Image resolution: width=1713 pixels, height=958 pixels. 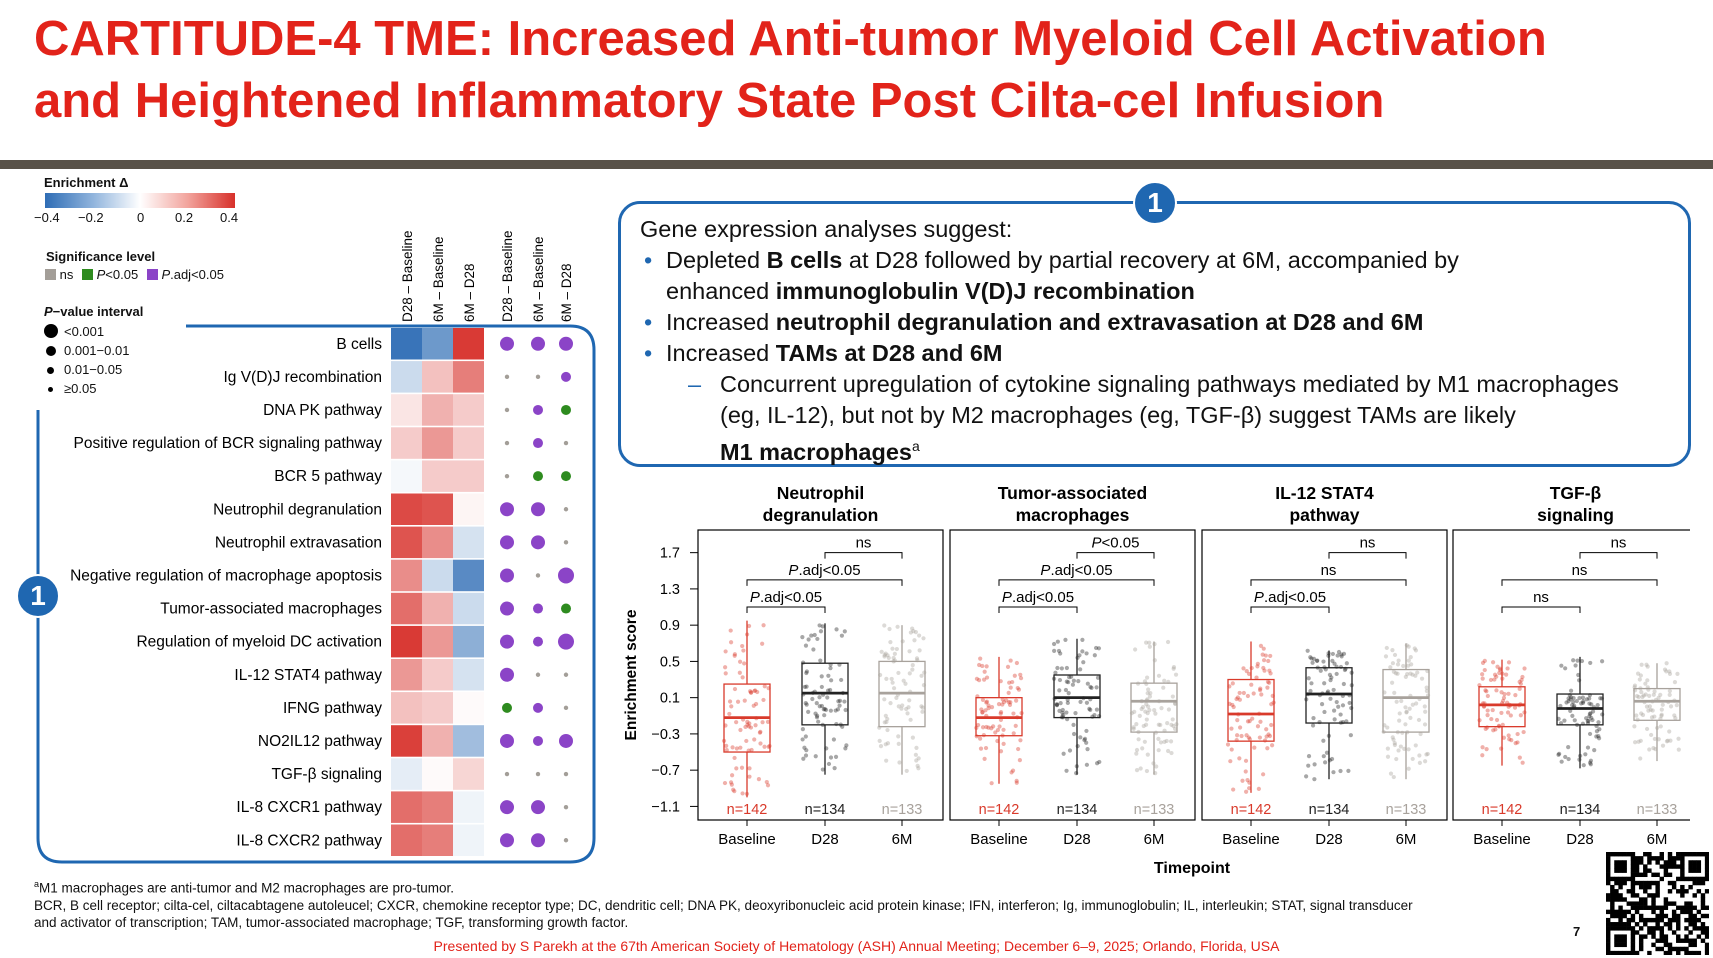 What do you see at coordinates (1324, 515) in the screenshot?
I see `panel-title: pathway` at bounding box center [1324, 515].